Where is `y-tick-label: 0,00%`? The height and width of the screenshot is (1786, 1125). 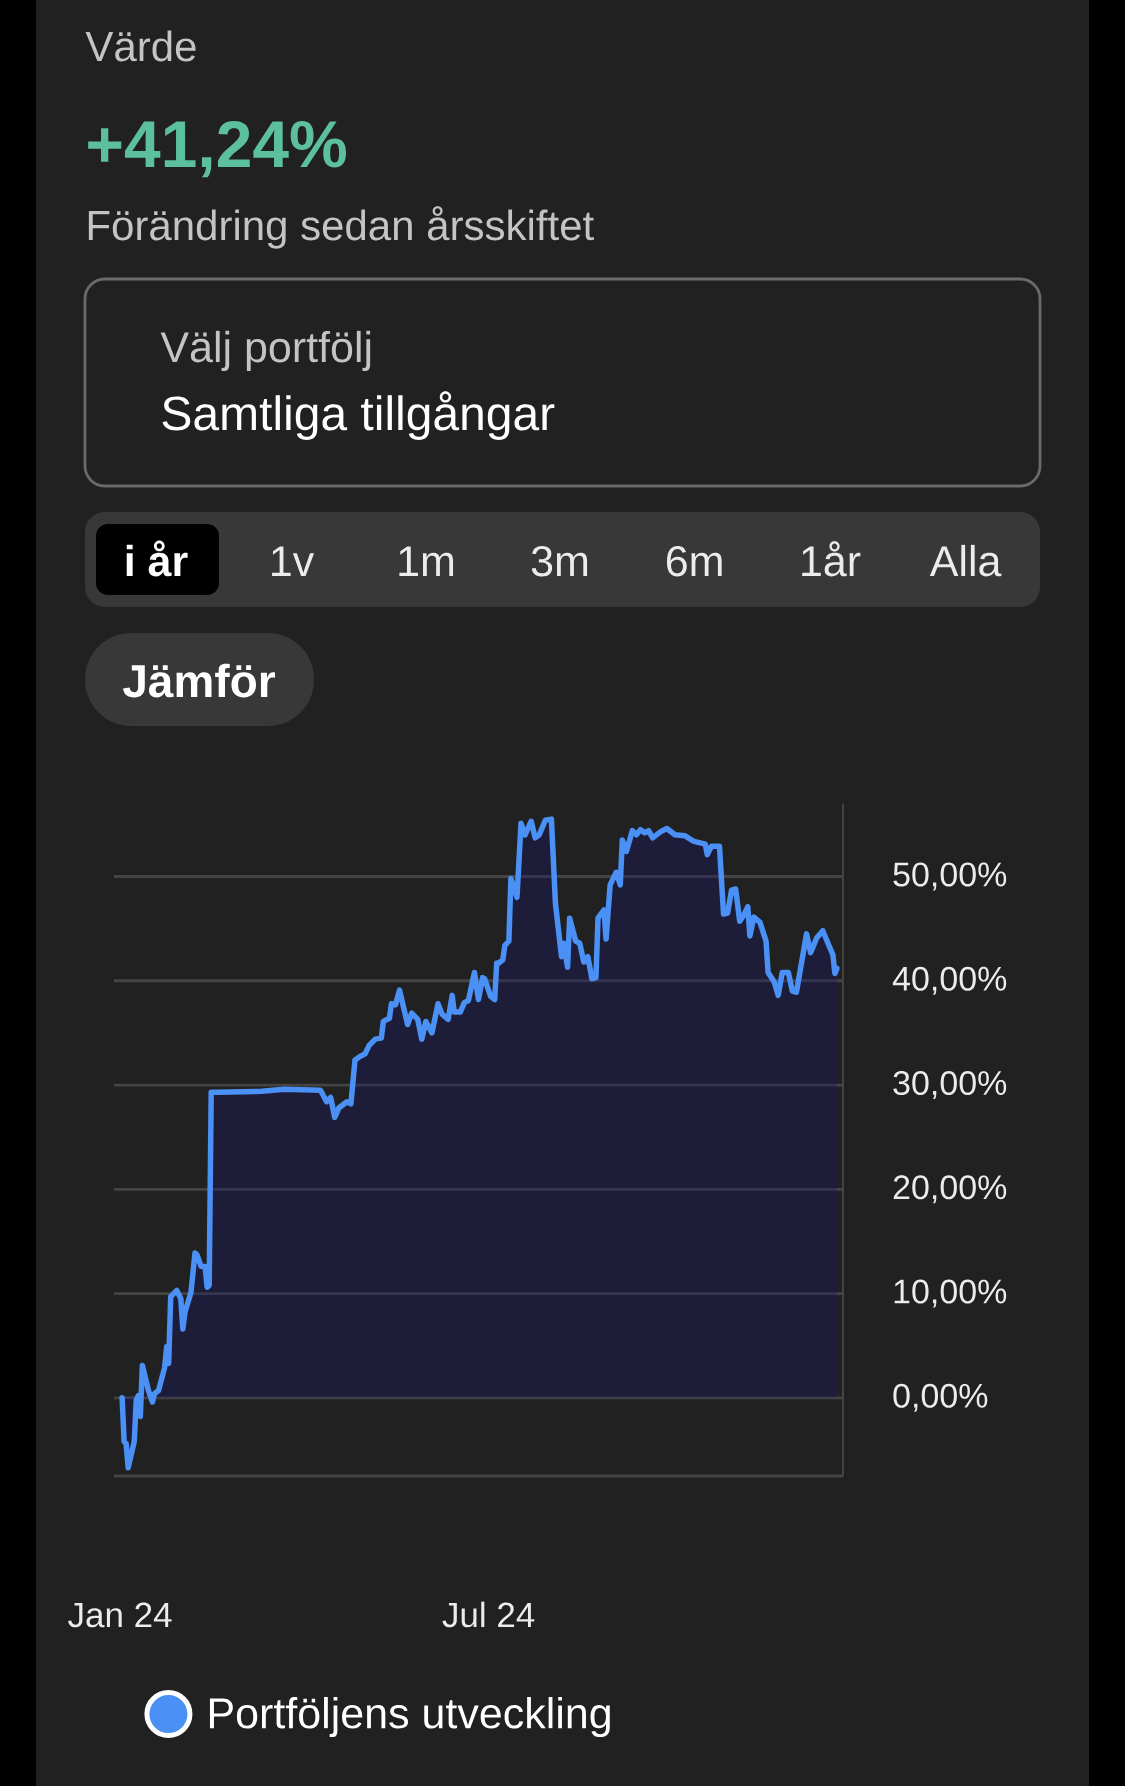
y-tick-label: 0,00% is located at coordinates (940, 1397).